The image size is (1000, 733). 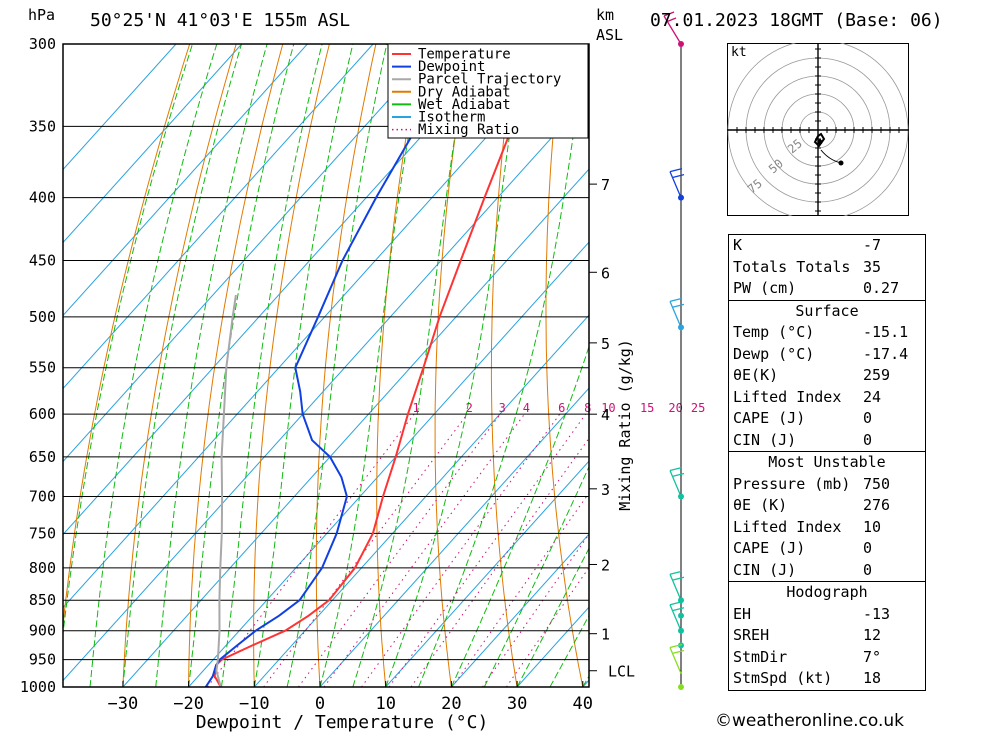 What do you see at coordinates (827, 592) in the screenshot?
I see `hodograph-title: Hodograph` at bounding box center [827, 592].